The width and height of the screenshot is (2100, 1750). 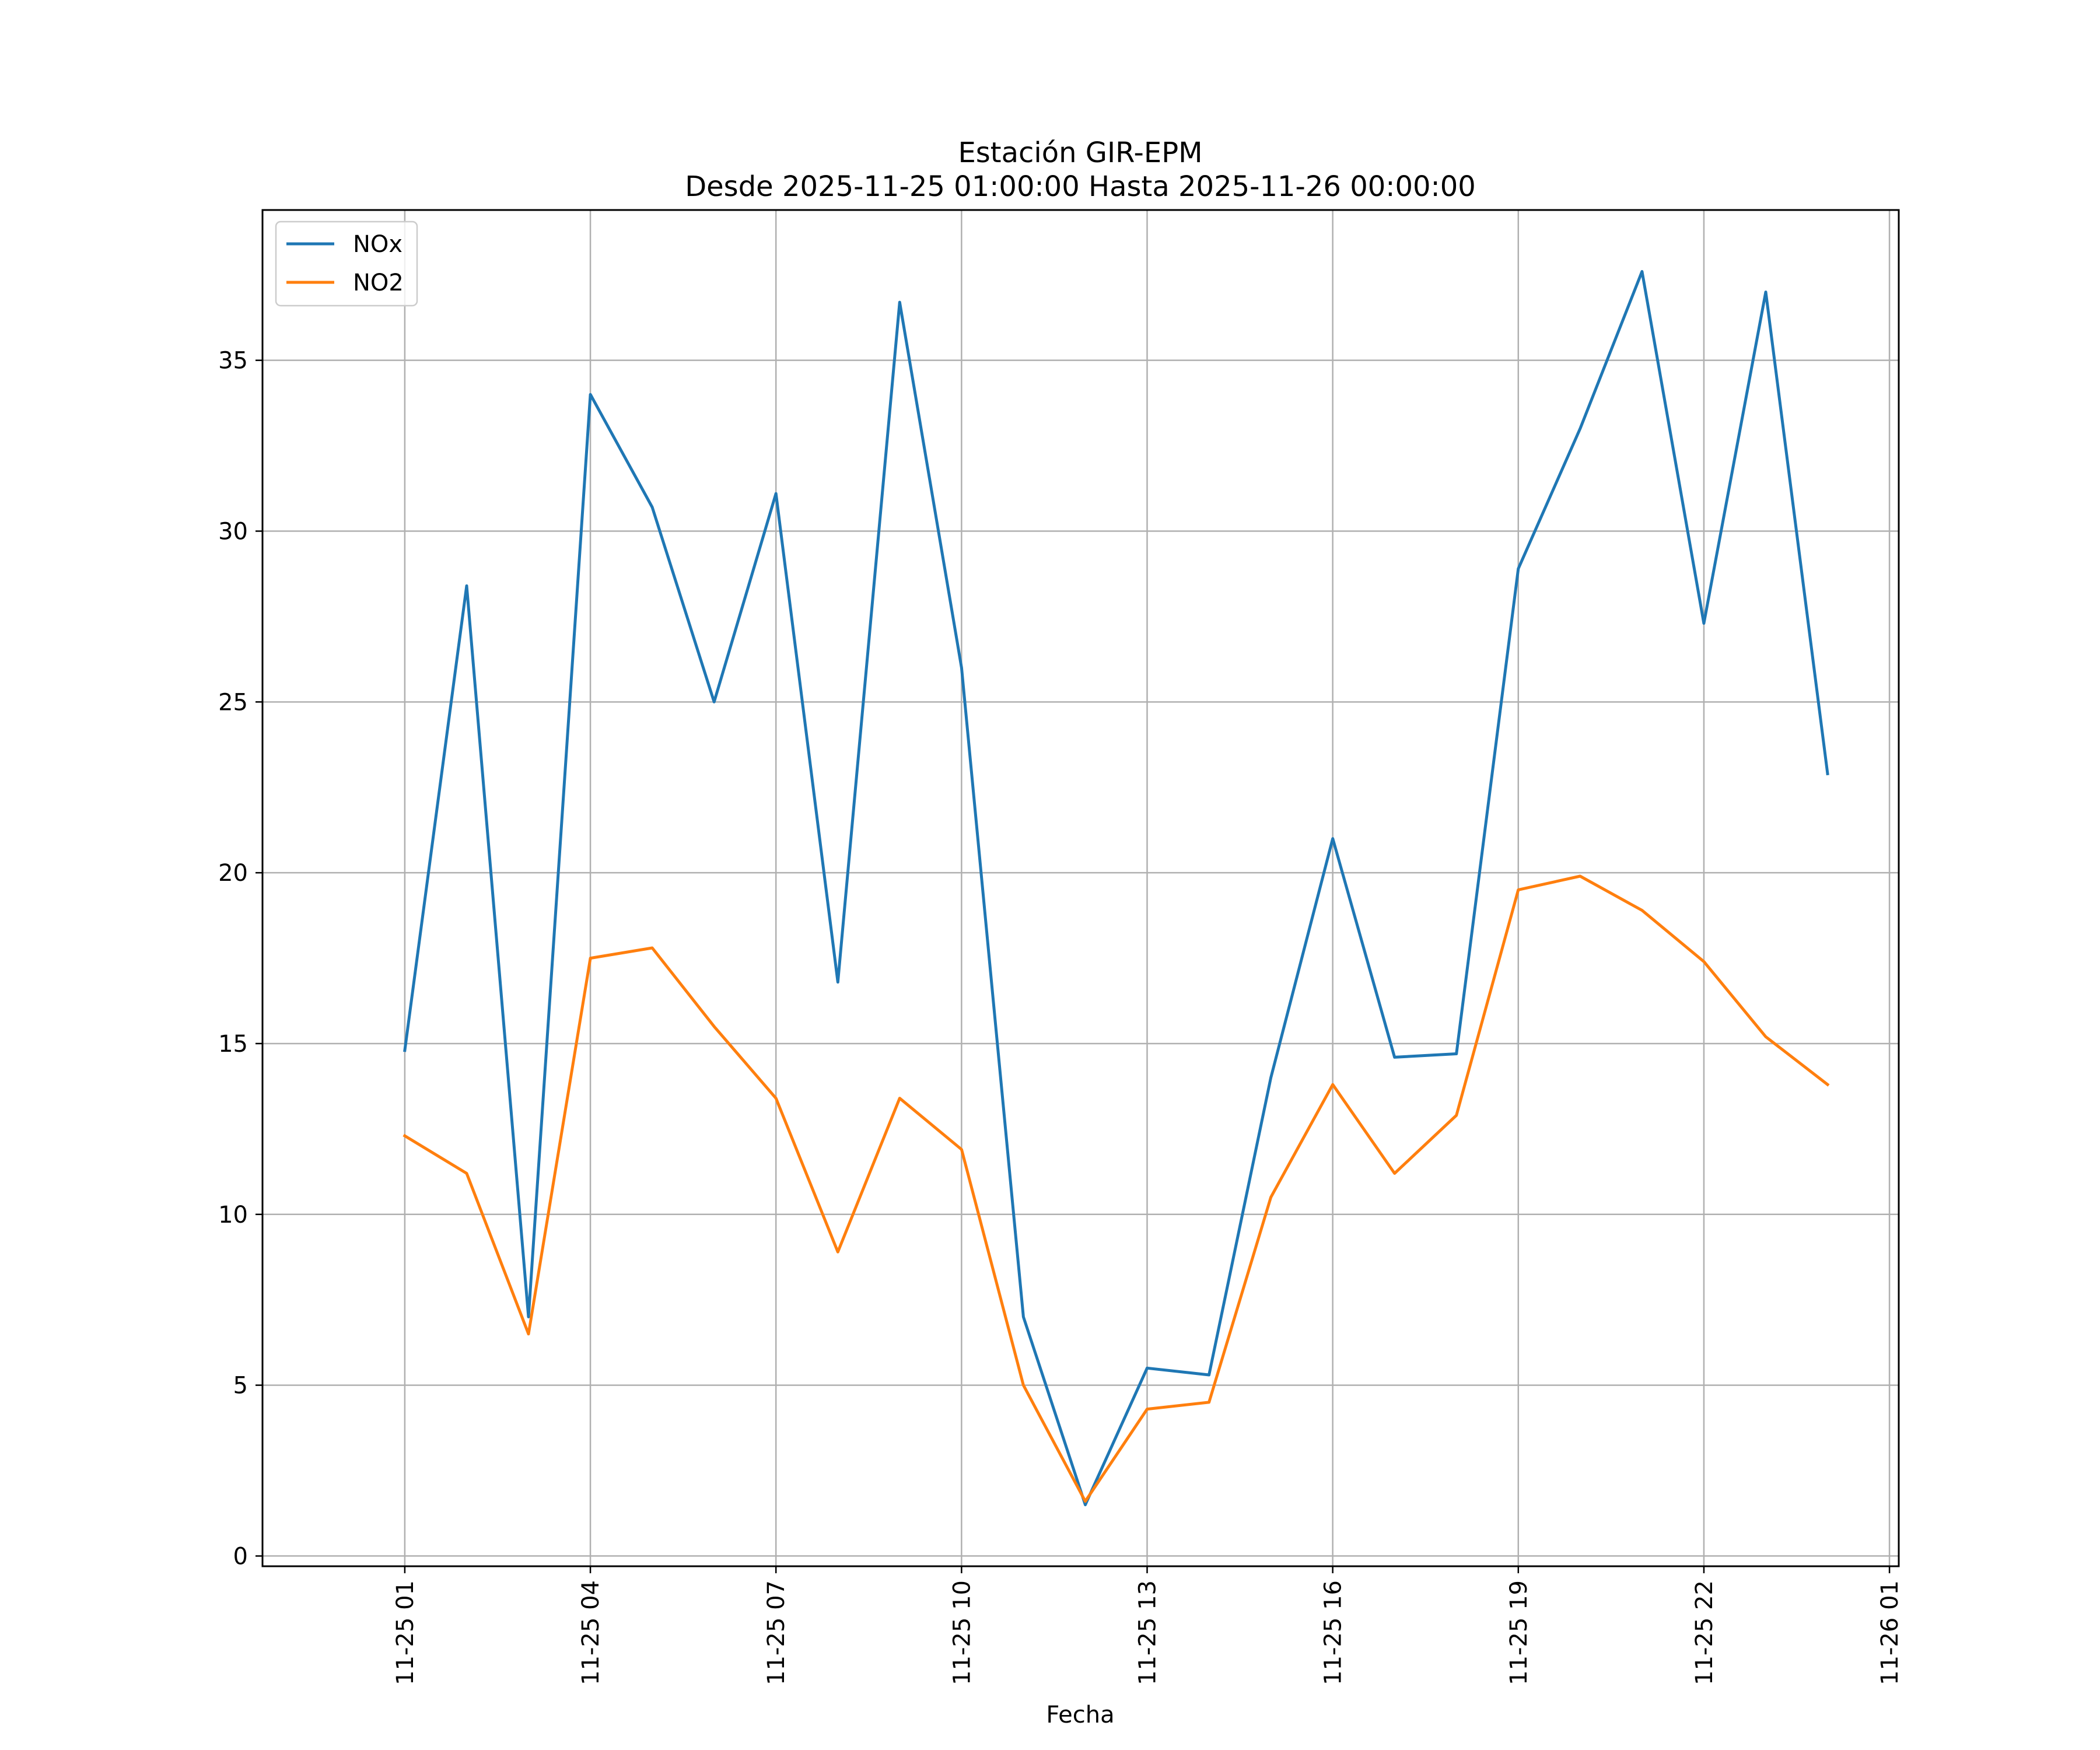 I want to click on y-tick-label: 15, so click(x=233, y=1044).